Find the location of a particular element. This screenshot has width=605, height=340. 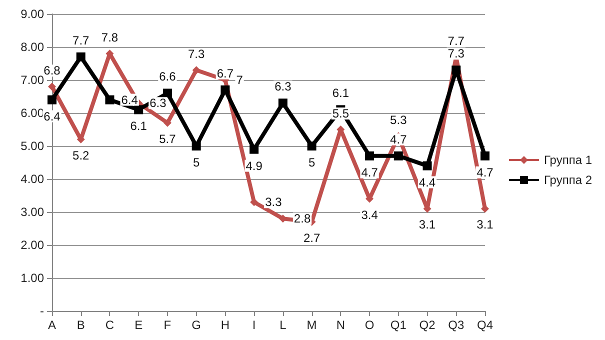

x-tick-label: O is located at coordinates (369, 325).